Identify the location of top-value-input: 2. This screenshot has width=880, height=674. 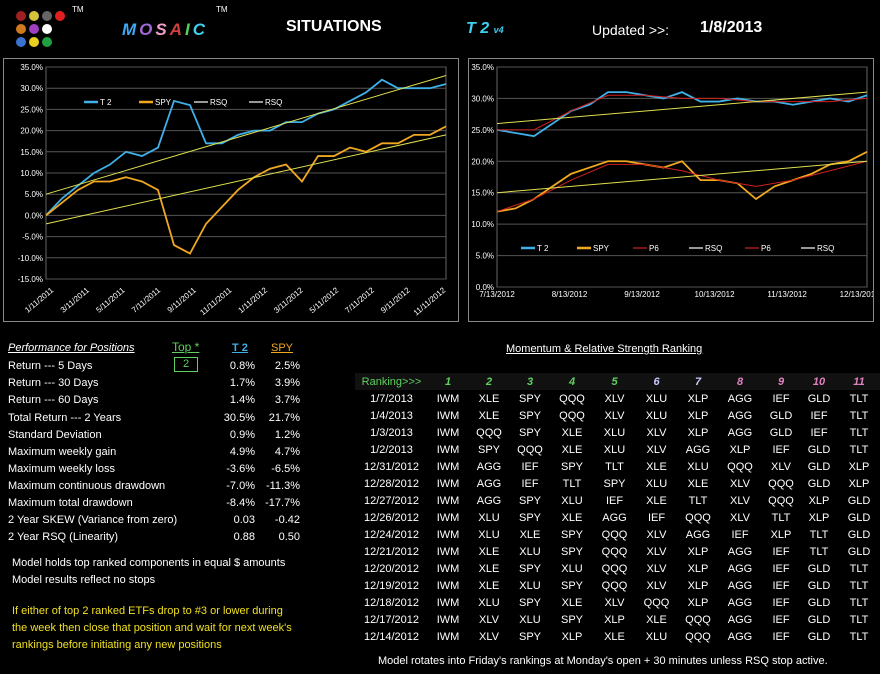
(186, 364).